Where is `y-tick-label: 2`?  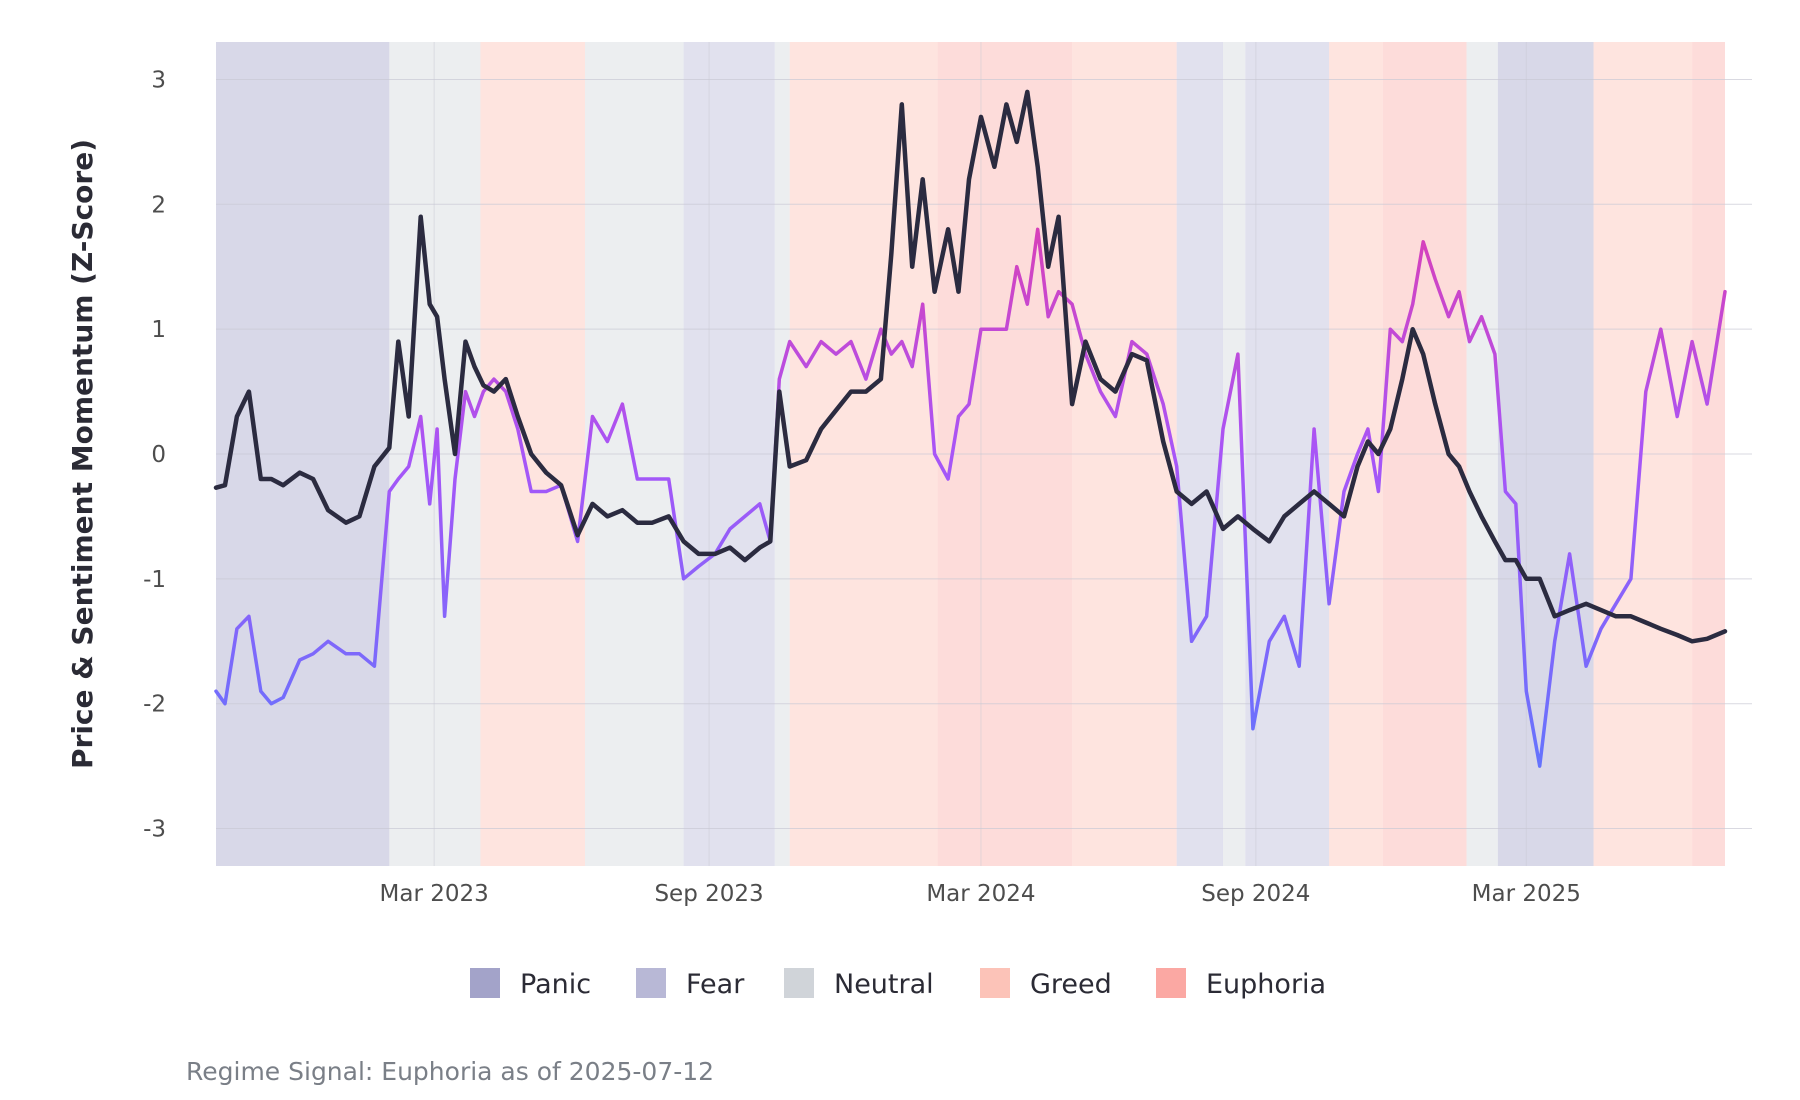 y-tick-label: 2 is located at coordinates (158, 205).